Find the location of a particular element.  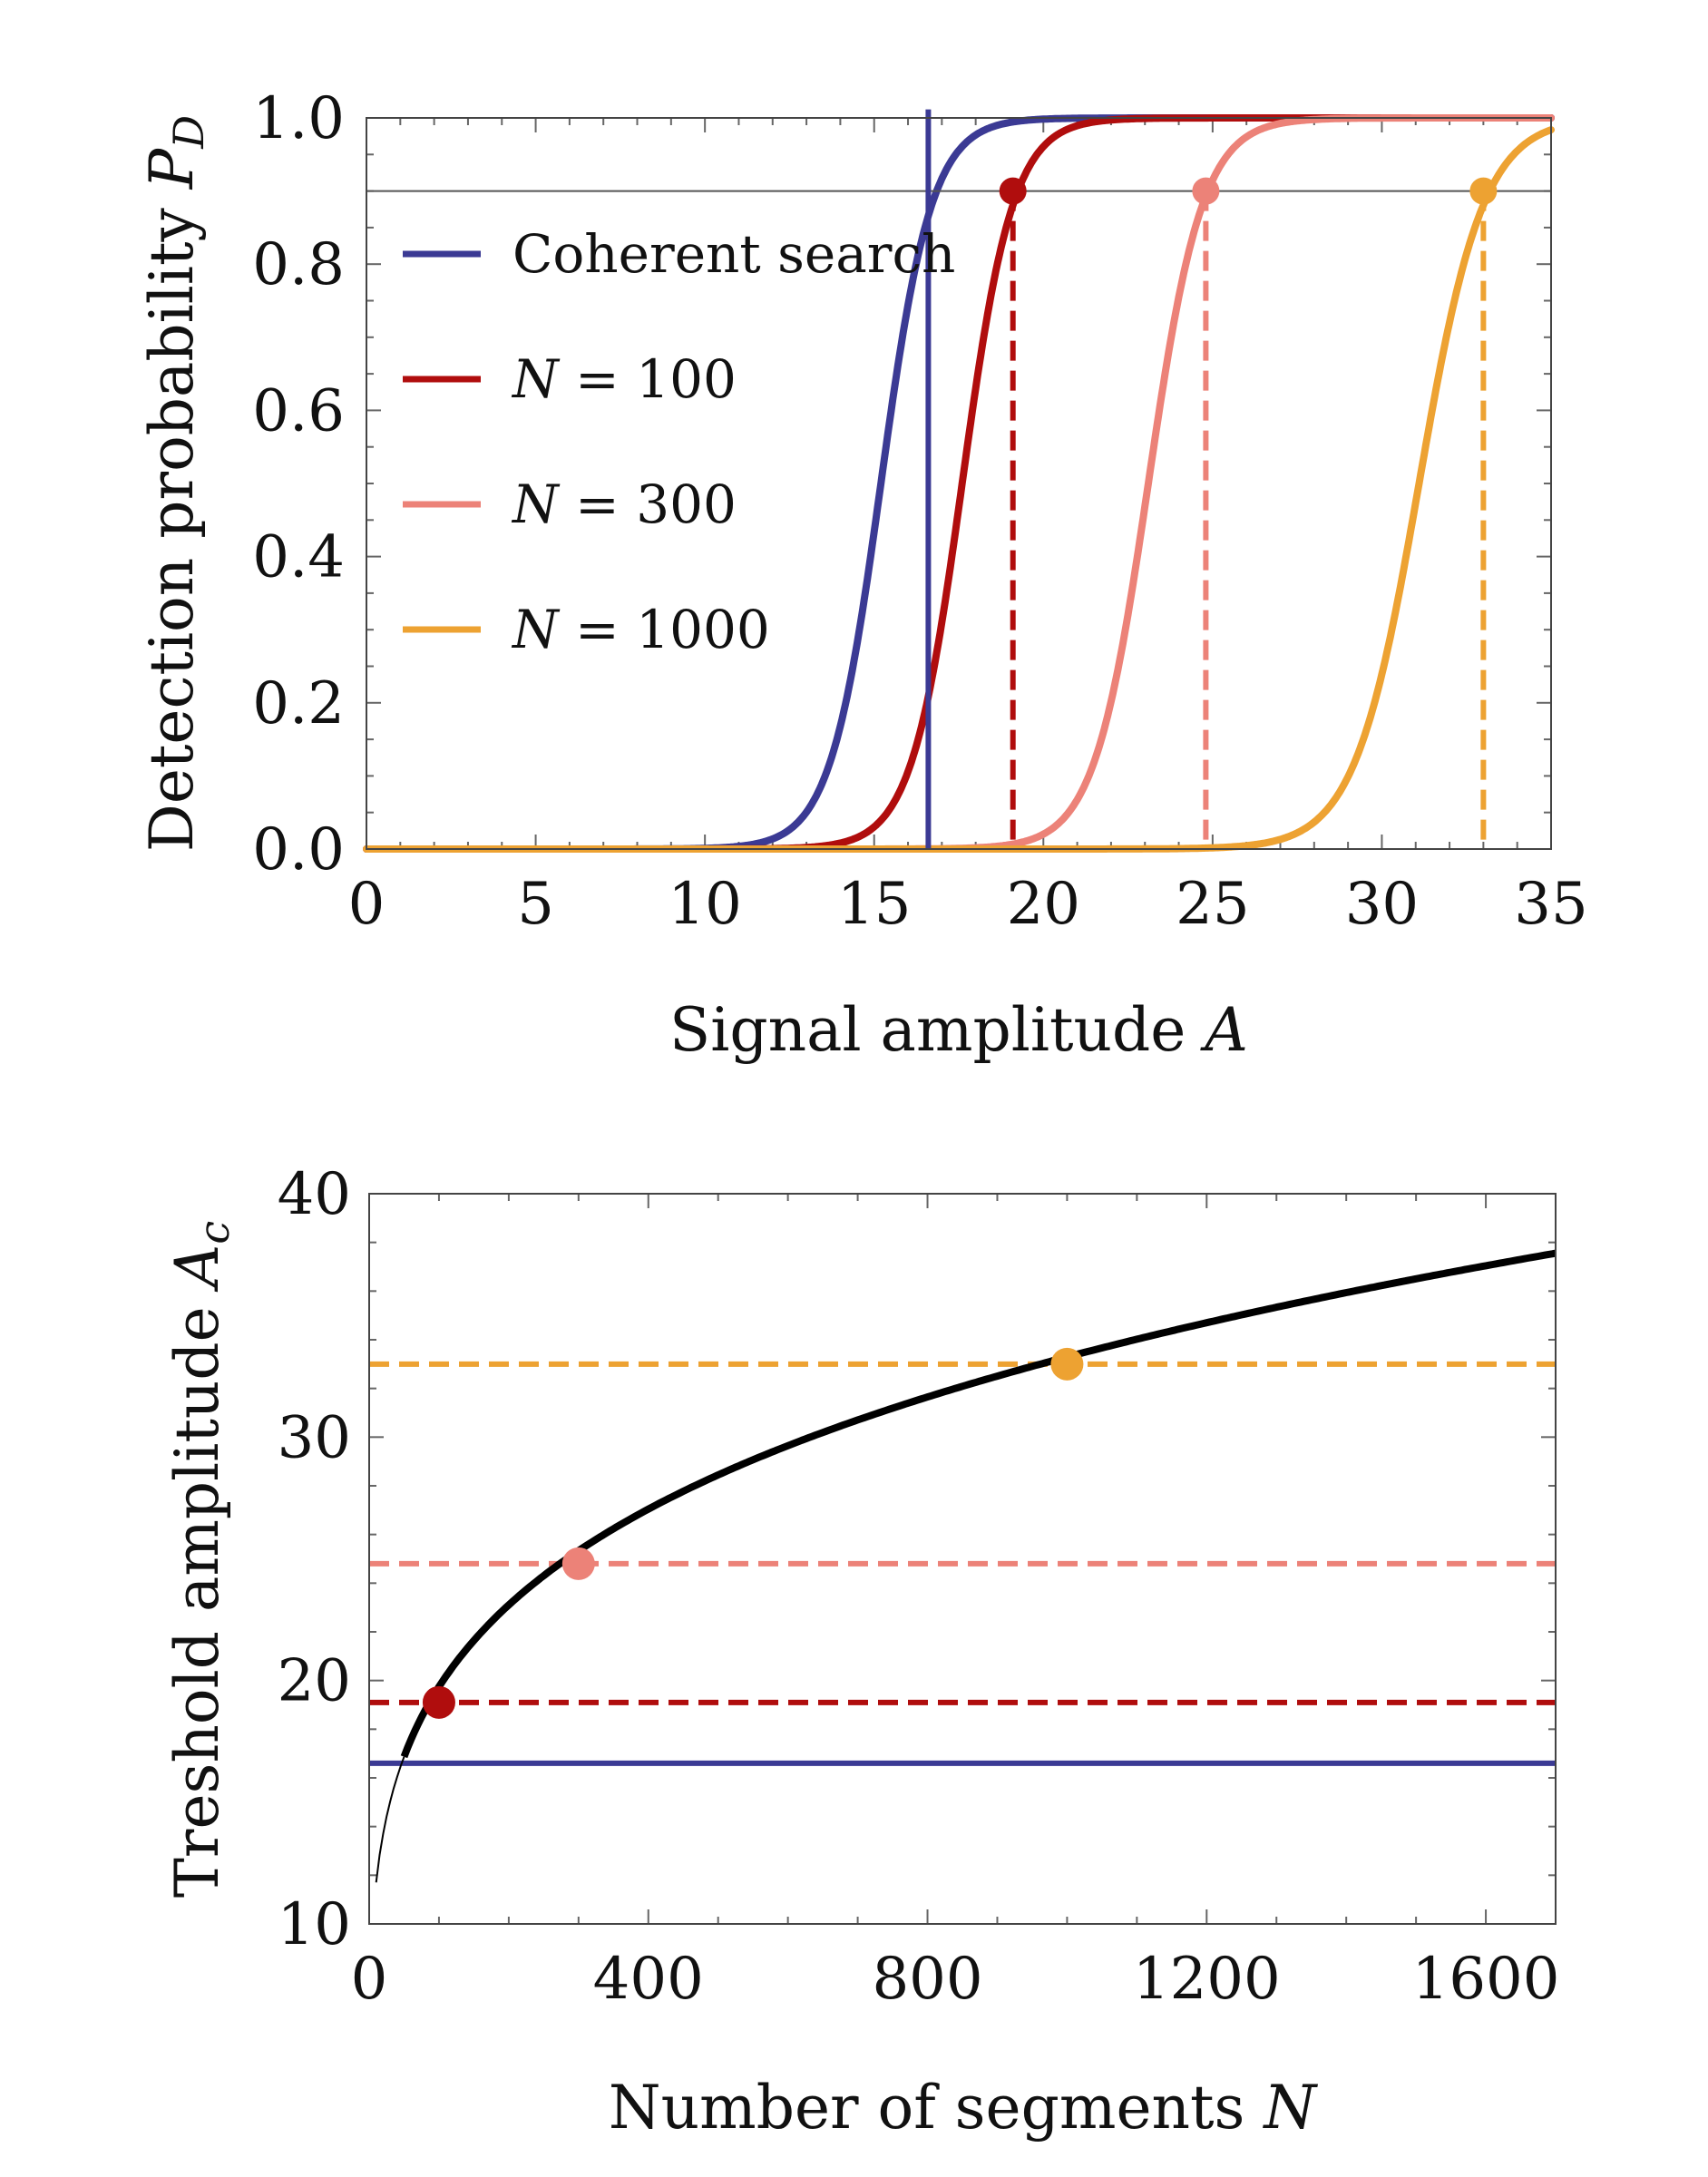

x-tick-label: 800 is located at coordinates (927, 1979).